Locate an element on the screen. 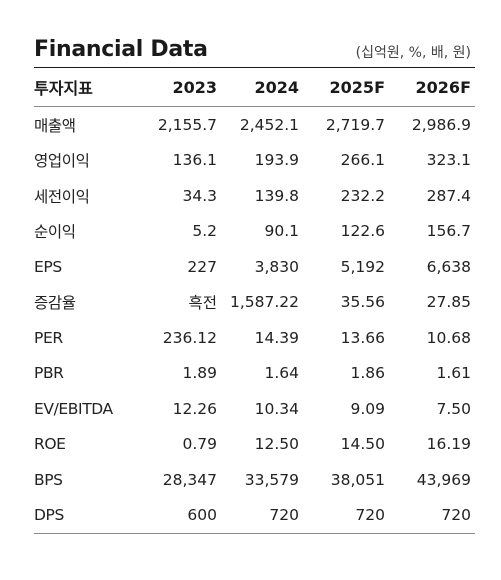 The height and width of the screenshot is (580, 501). cell: 27.85 is located at coordinates (448, 302).